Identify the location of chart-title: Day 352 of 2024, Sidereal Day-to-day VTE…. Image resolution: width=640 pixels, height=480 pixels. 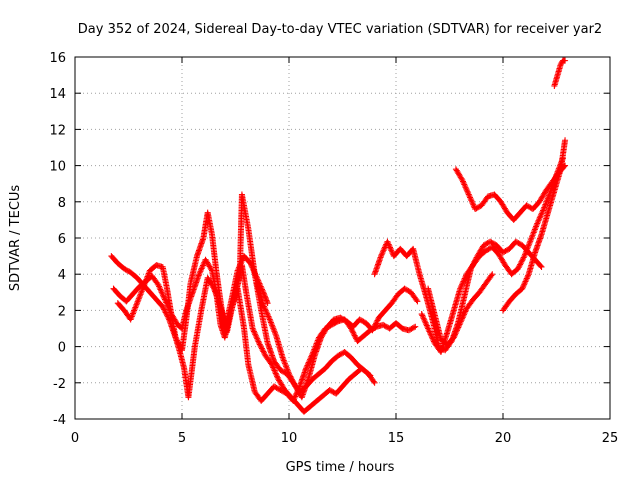
(340, 29).